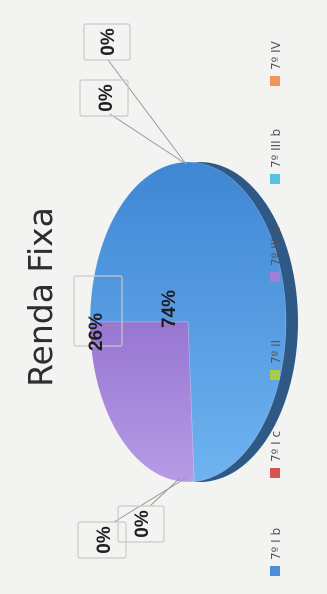 This screenshot has width=327, height=594. Describe the element at coordinates (276, 446) in the screenshot. I see `legend-label-2: 7º I c` at that location.